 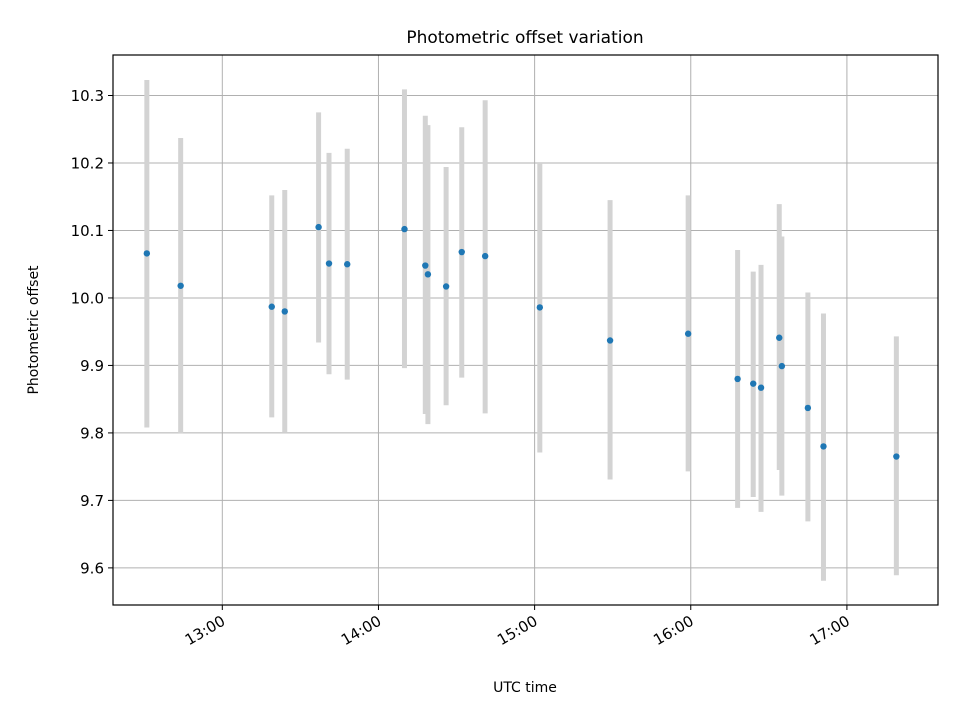 I want to click on y-tick-label: 10.3, so click(x=87, y=96).